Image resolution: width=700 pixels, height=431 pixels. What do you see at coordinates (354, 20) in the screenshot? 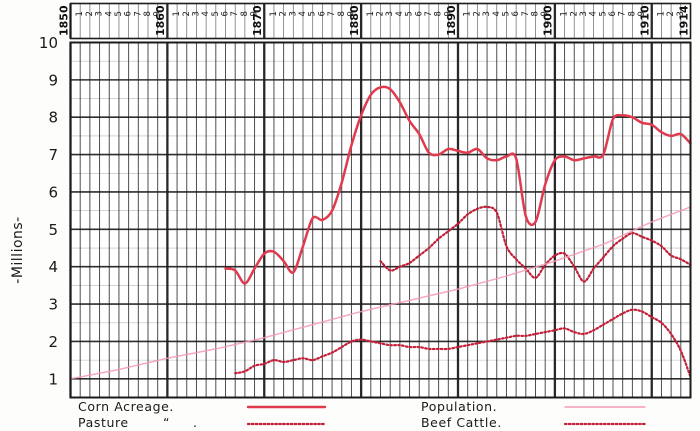
I see `x-axis-decade-label: 1880` at bounding box center [354, 20].